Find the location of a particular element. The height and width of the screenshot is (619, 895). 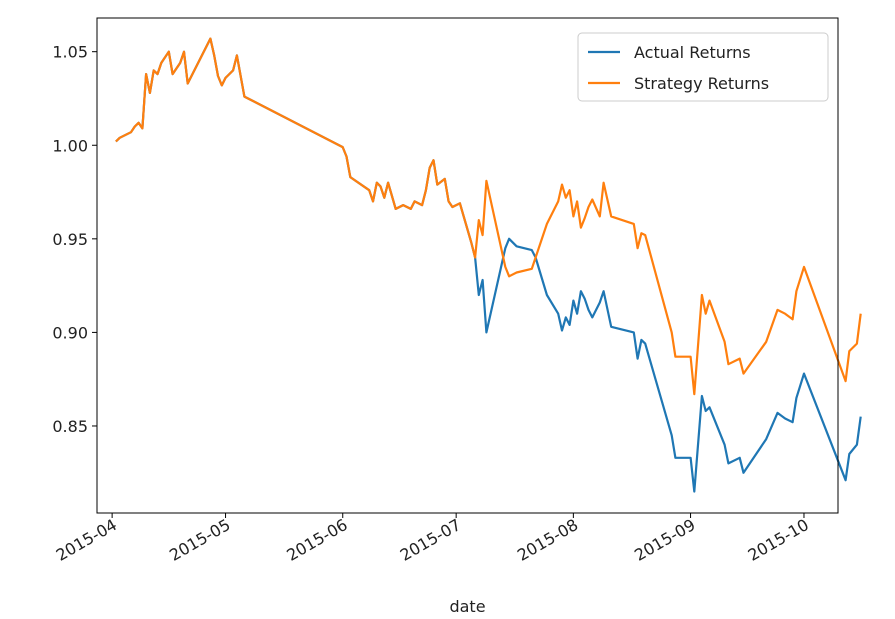

legend: Actual Returns Strategy Returns is located at coordinates (703, 67).